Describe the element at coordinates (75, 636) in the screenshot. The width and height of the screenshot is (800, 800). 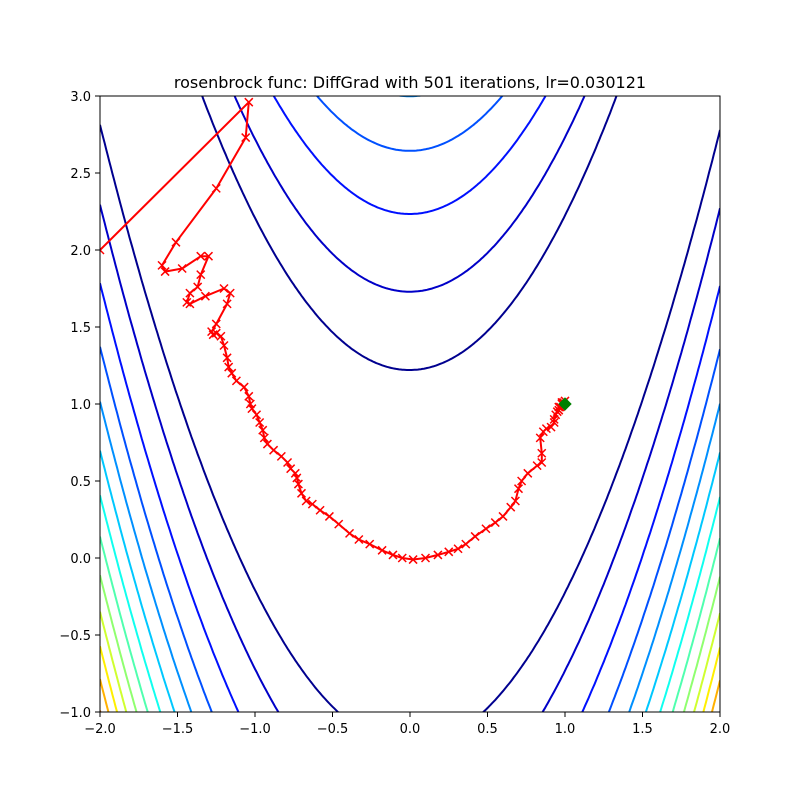
I see `y-tick-label: −0.5` at that location.